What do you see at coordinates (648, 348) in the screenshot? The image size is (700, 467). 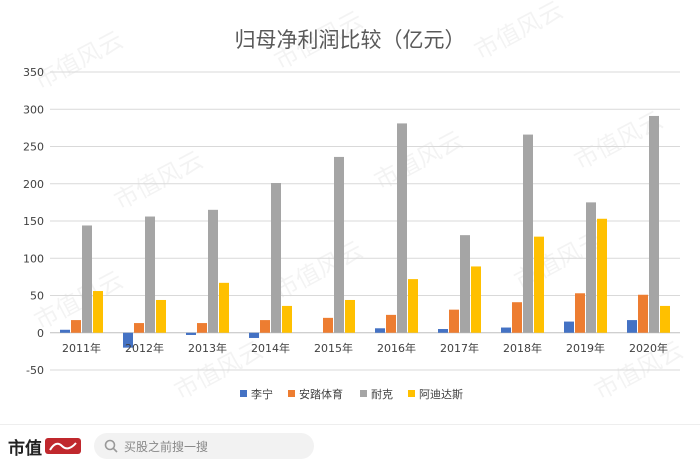 I see `x-tick-label: 2020年` at bounding box center [648, 348].